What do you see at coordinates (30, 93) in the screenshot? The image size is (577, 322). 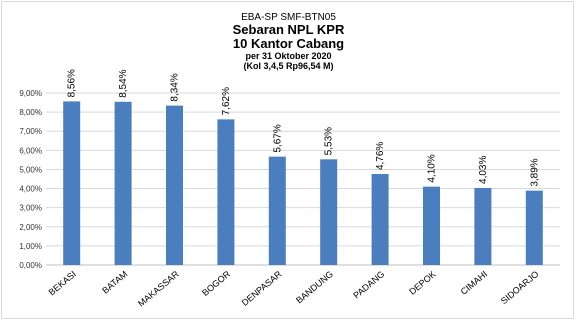 I see `y-tick-label: 9,00%` at bounding box center [30, 93].